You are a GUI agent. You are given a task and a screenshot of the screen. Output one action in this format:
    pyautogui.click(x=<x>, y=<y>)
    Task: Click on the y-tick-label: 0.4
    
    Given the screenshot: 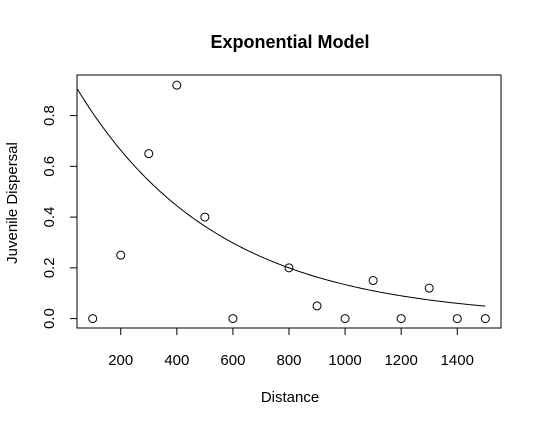 What is the action you would take?
    pyautogui.click(x=49, y=217)
    